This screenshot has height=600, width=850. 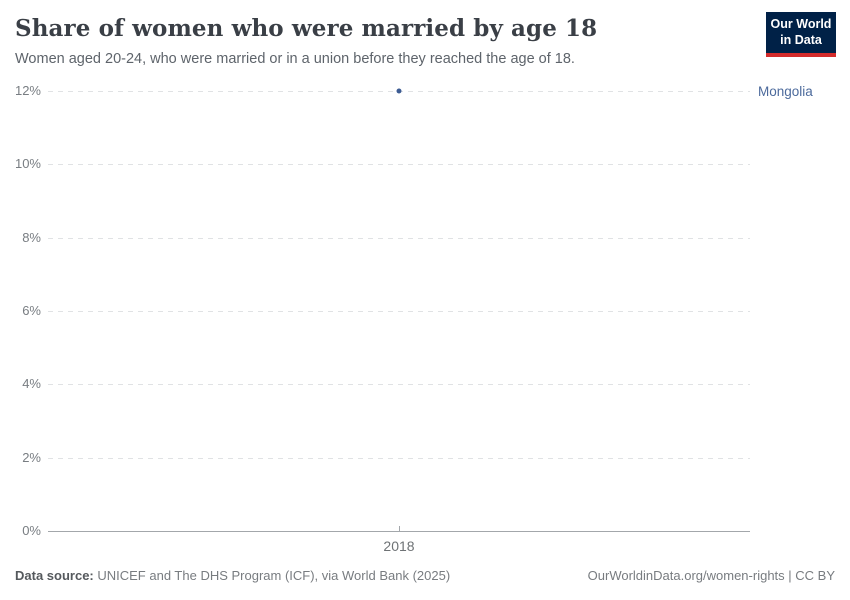 I want to click on y-axis-tick-label: 4%, so click(x=31, y=384).